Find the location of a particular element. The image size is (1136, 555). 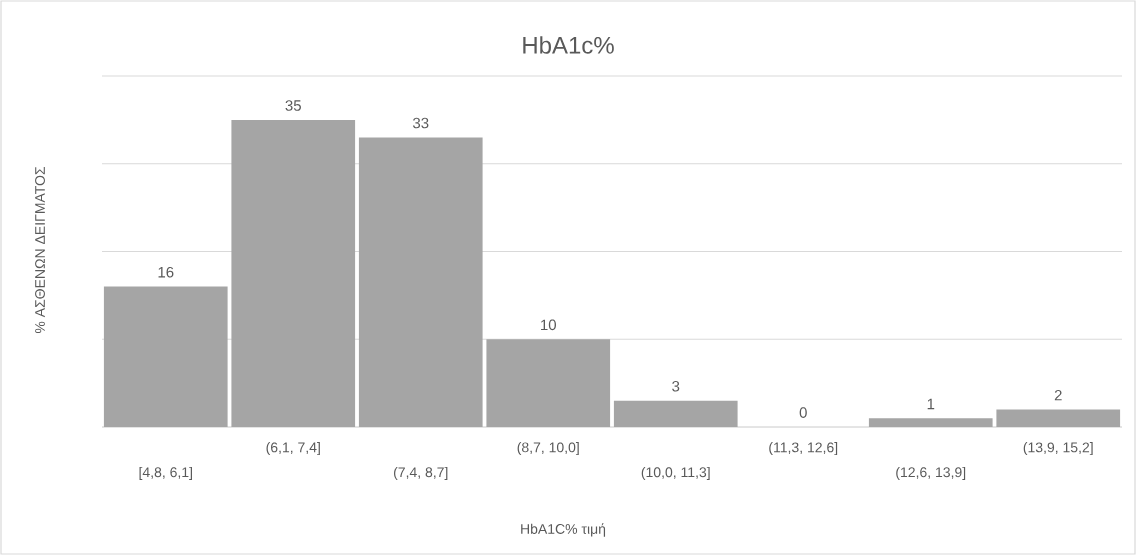

y-axis-title: % ΑΣΘΕΝΩΝ ΔΕΙΓΜΑΤΟΣ is located at coordinates (40, 250).